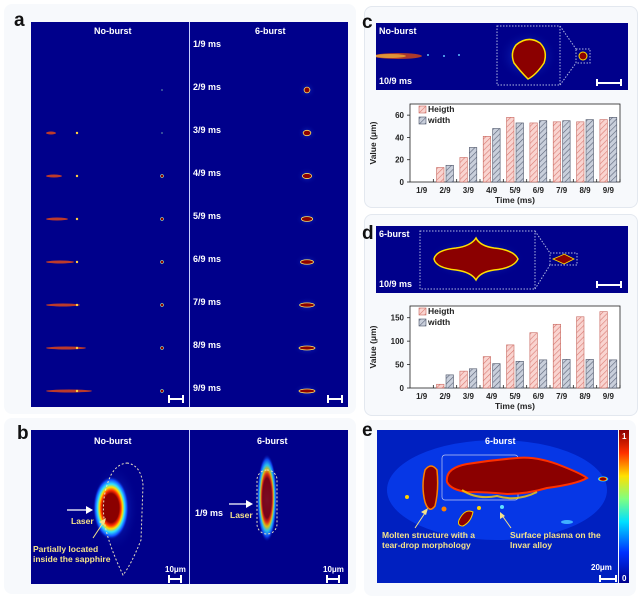  Describe the element at coordinates (270, 31) in the screenshot. I see `panel-a-right-title: 6-burst` at that location.